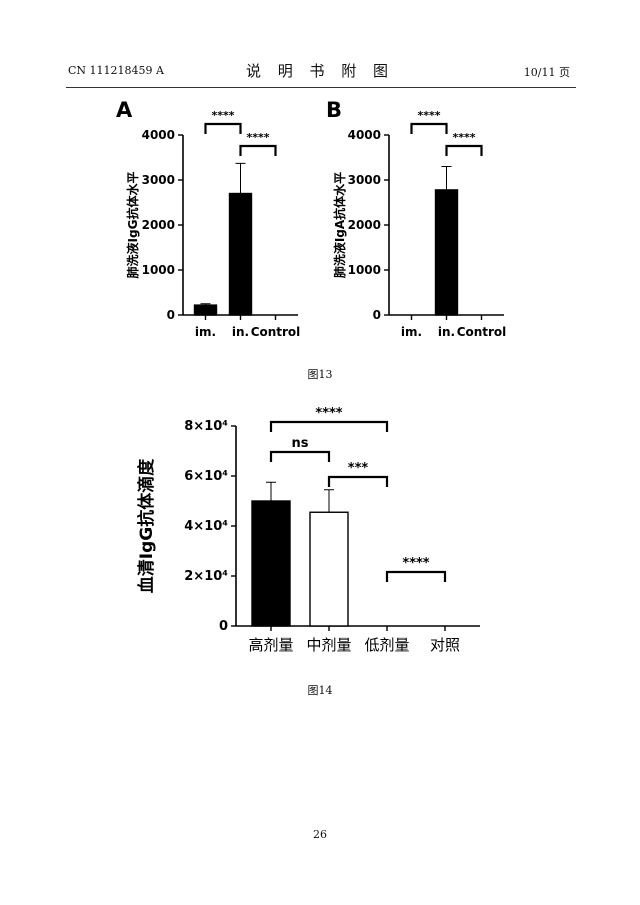  I want to click on y-tick-label: 6×10⁴, so click(206, 476).